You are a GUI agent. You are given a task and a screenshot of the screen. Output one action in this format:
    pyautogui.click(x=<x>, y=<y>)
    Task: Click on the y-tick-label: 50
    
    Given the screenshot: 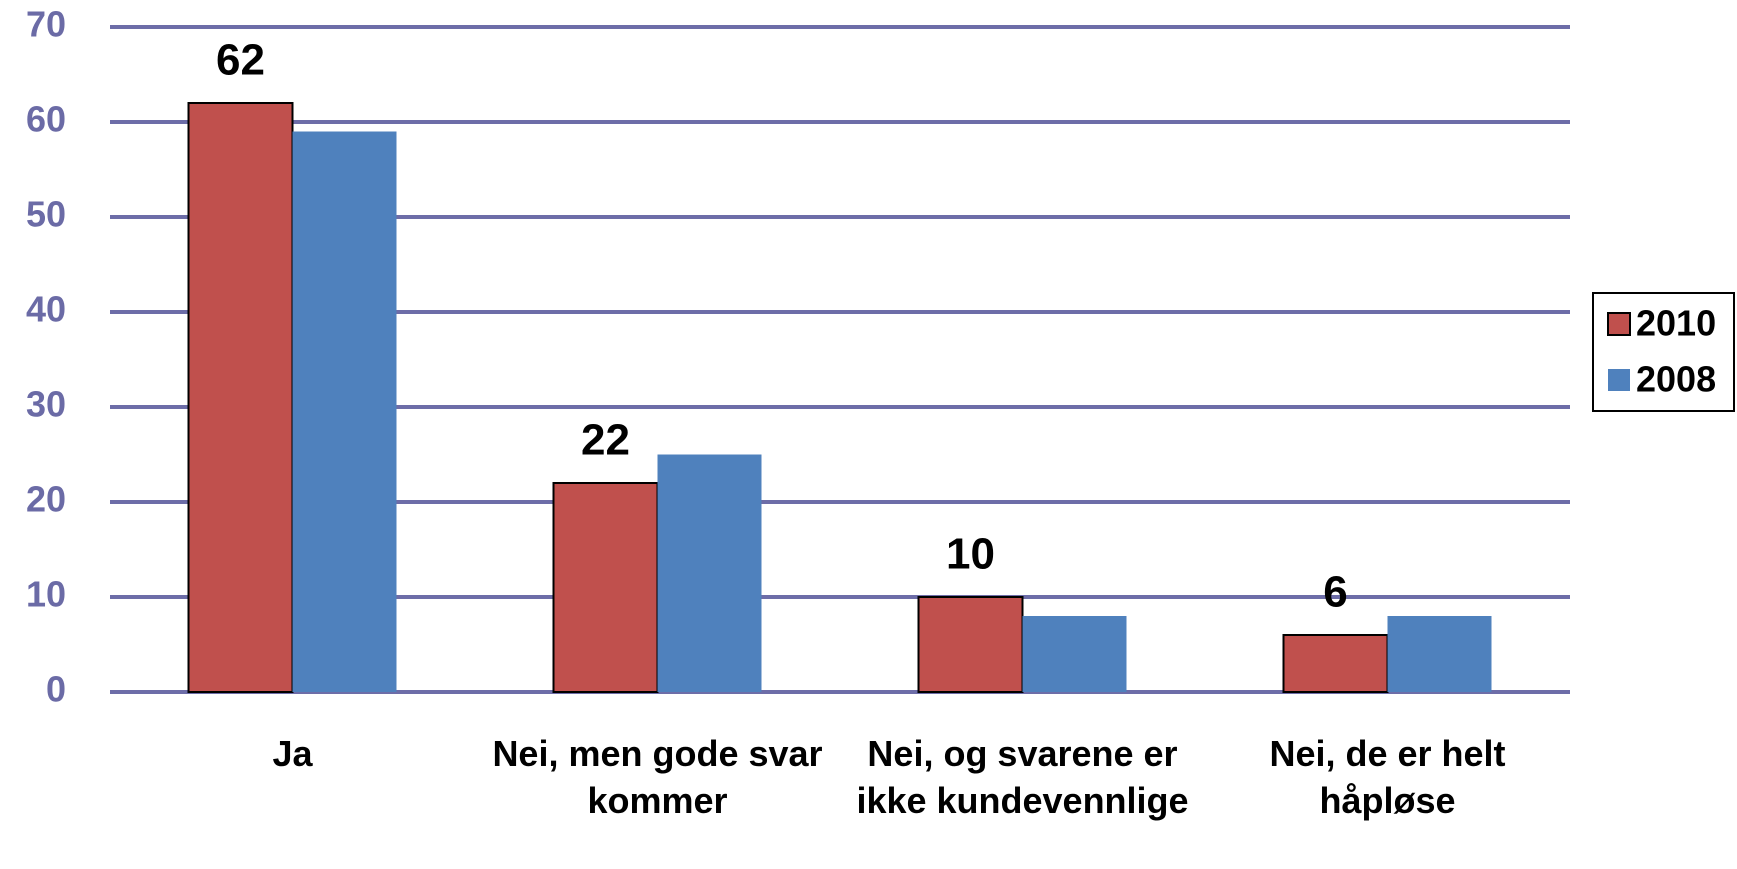 What is the action you would take?
    pyautogui.click(x=46, y=214)
    